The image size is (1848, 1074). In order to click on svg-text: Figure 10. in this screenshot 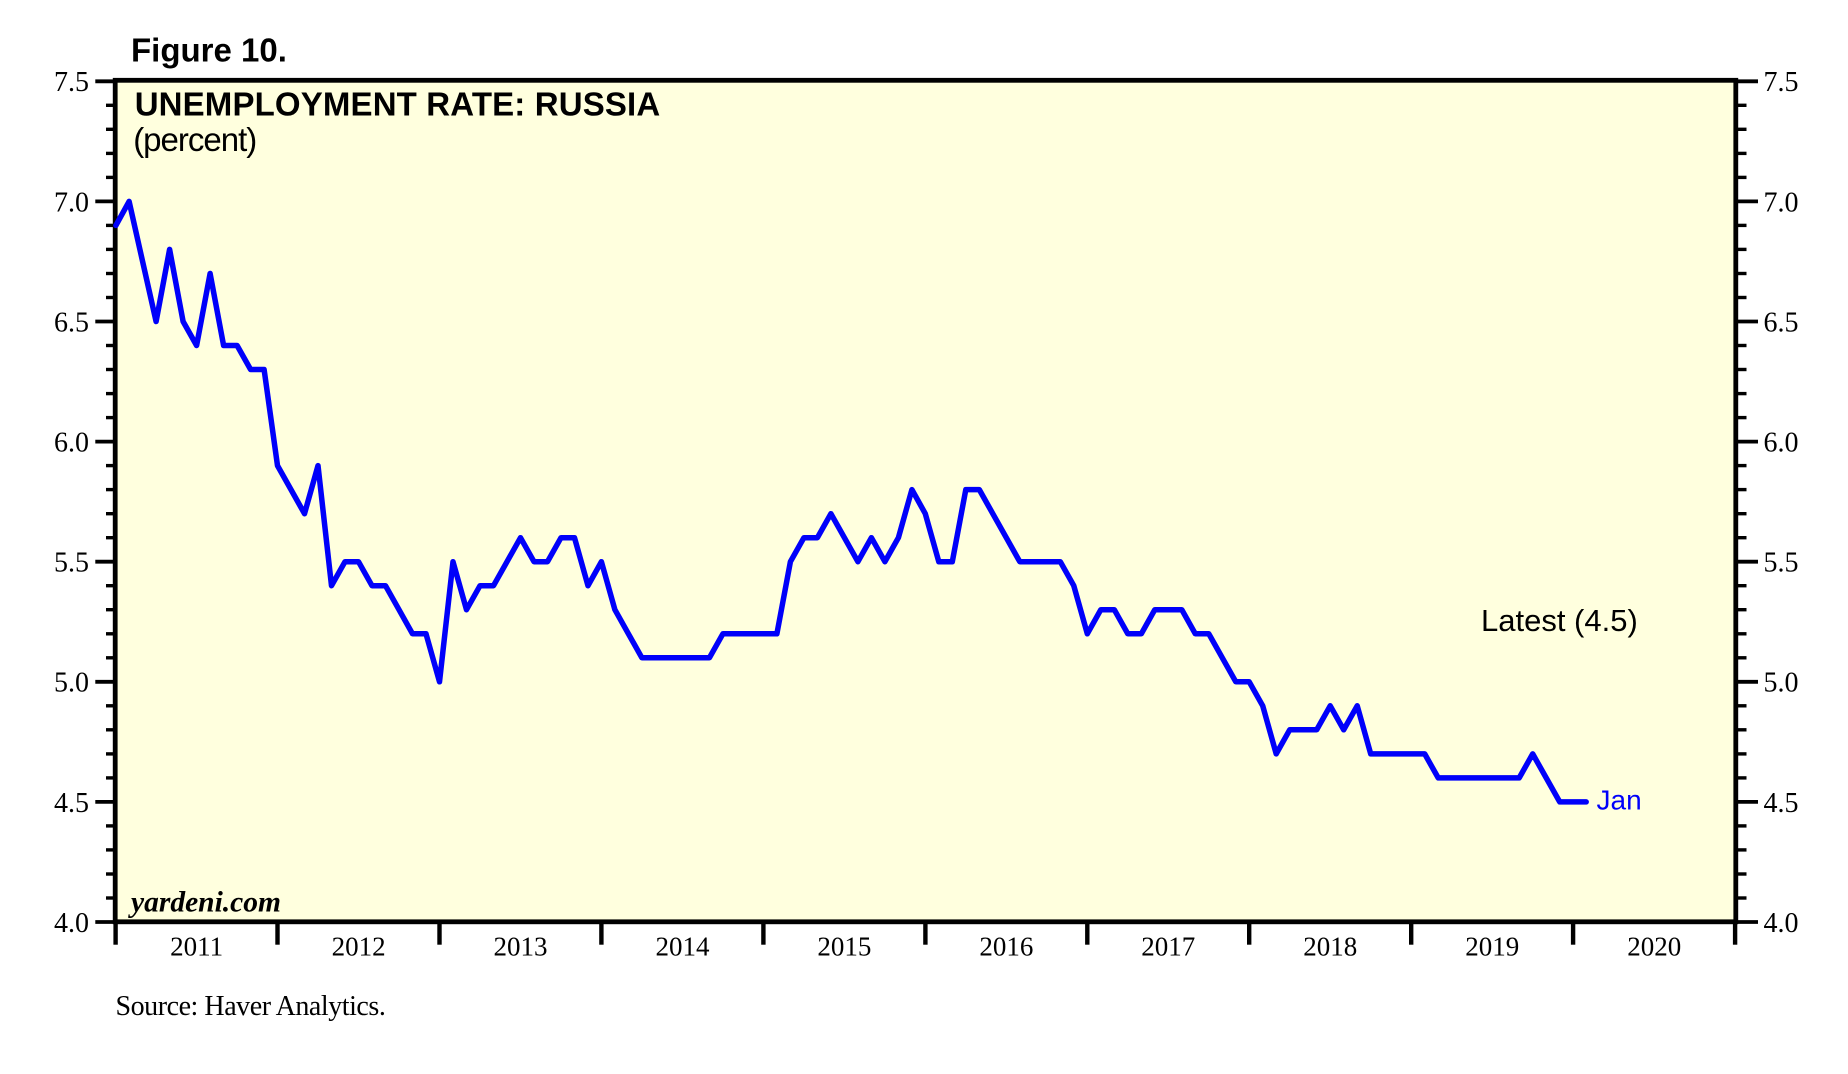, I will do `click(209, 50)`.